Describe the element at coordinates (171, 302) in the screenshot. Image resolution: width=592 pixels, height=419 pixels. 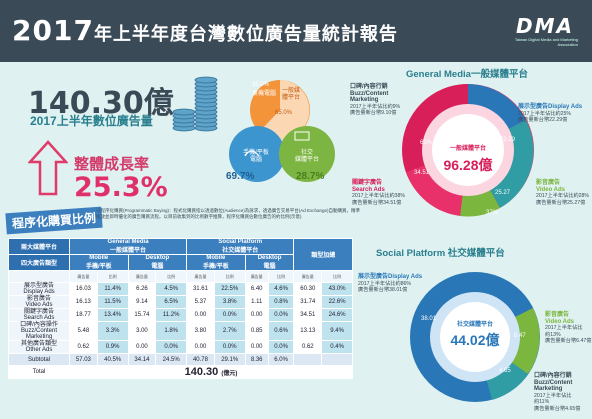
I see `table-cell: 6.5%` at that location.